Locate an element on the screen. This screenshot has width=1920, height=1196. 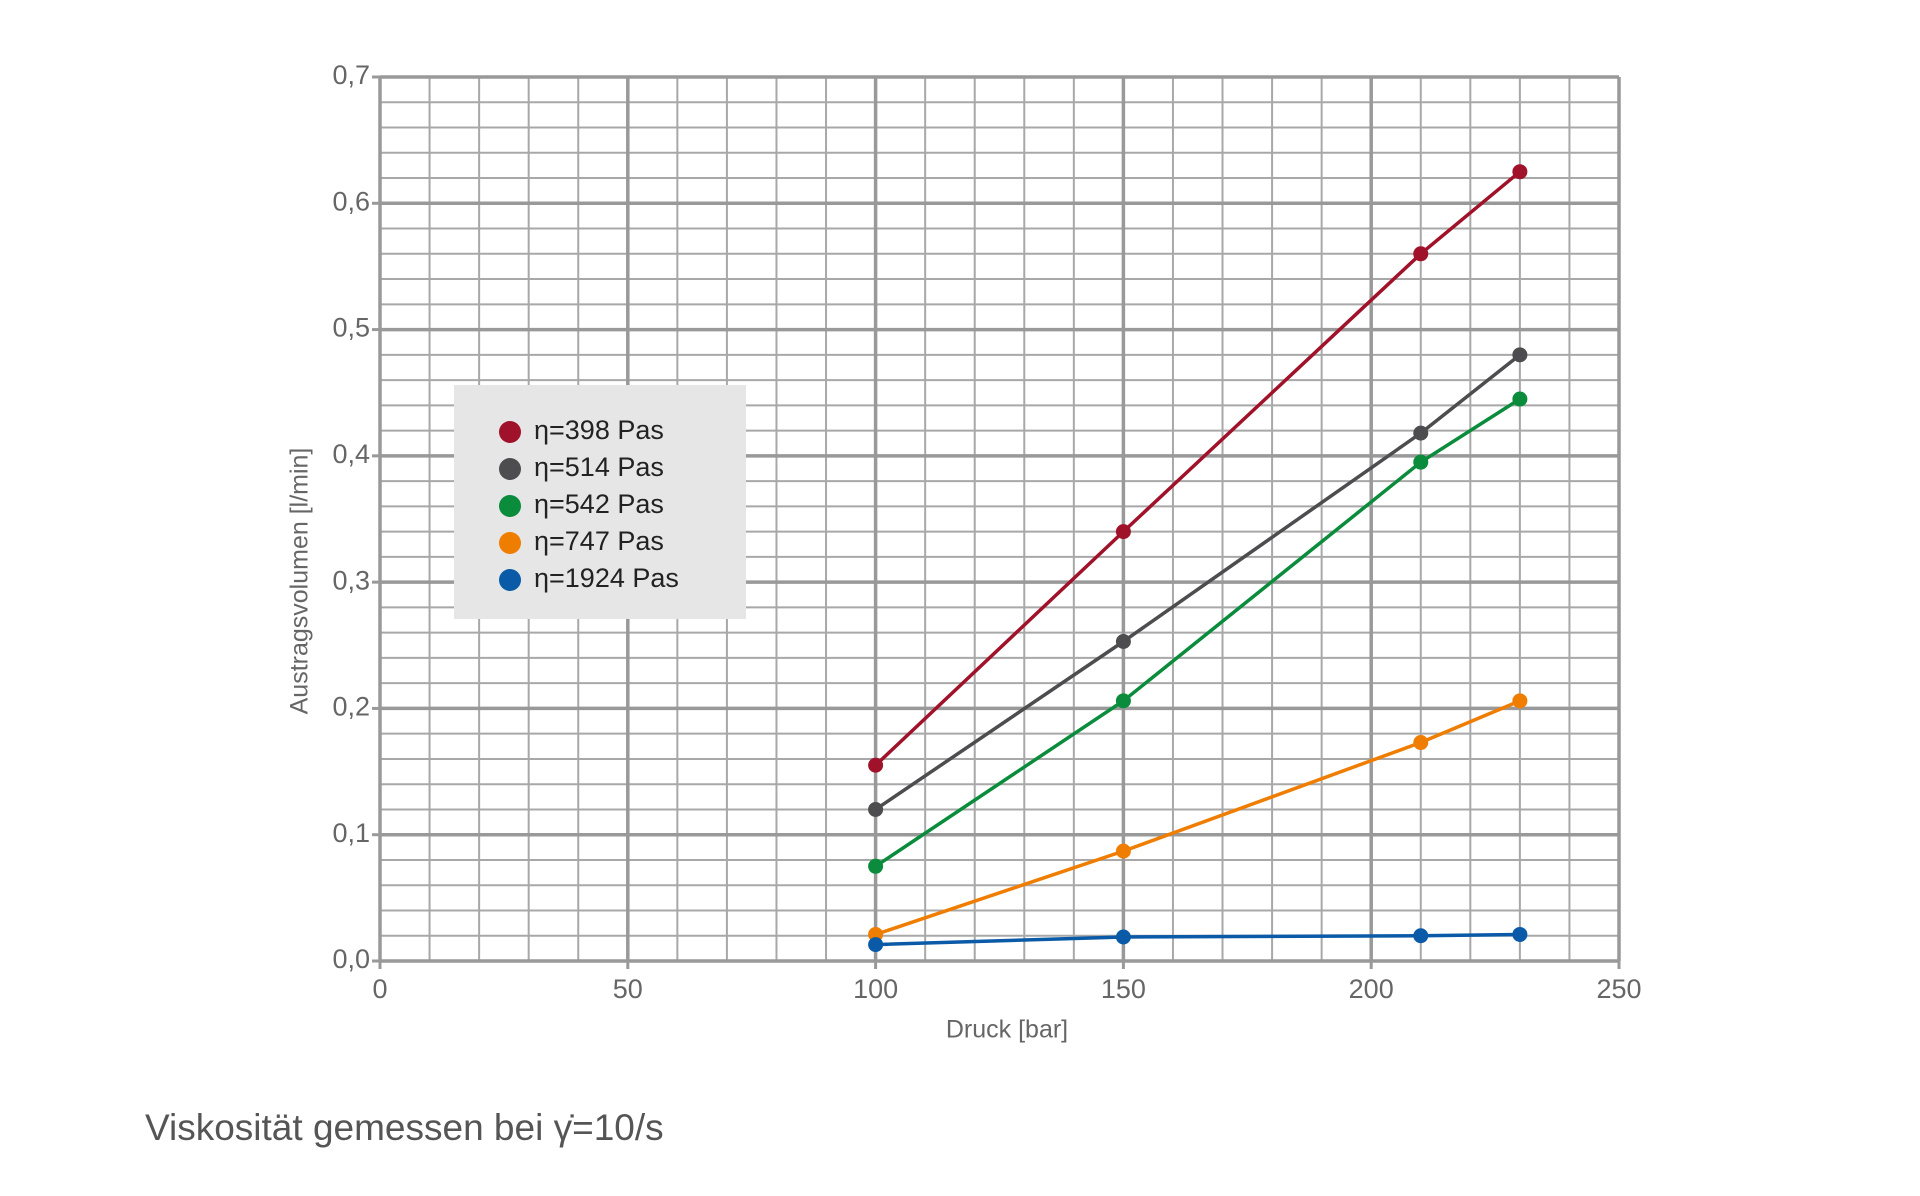
y-tick-label: 0,7 is located at coordinates (351, 75).